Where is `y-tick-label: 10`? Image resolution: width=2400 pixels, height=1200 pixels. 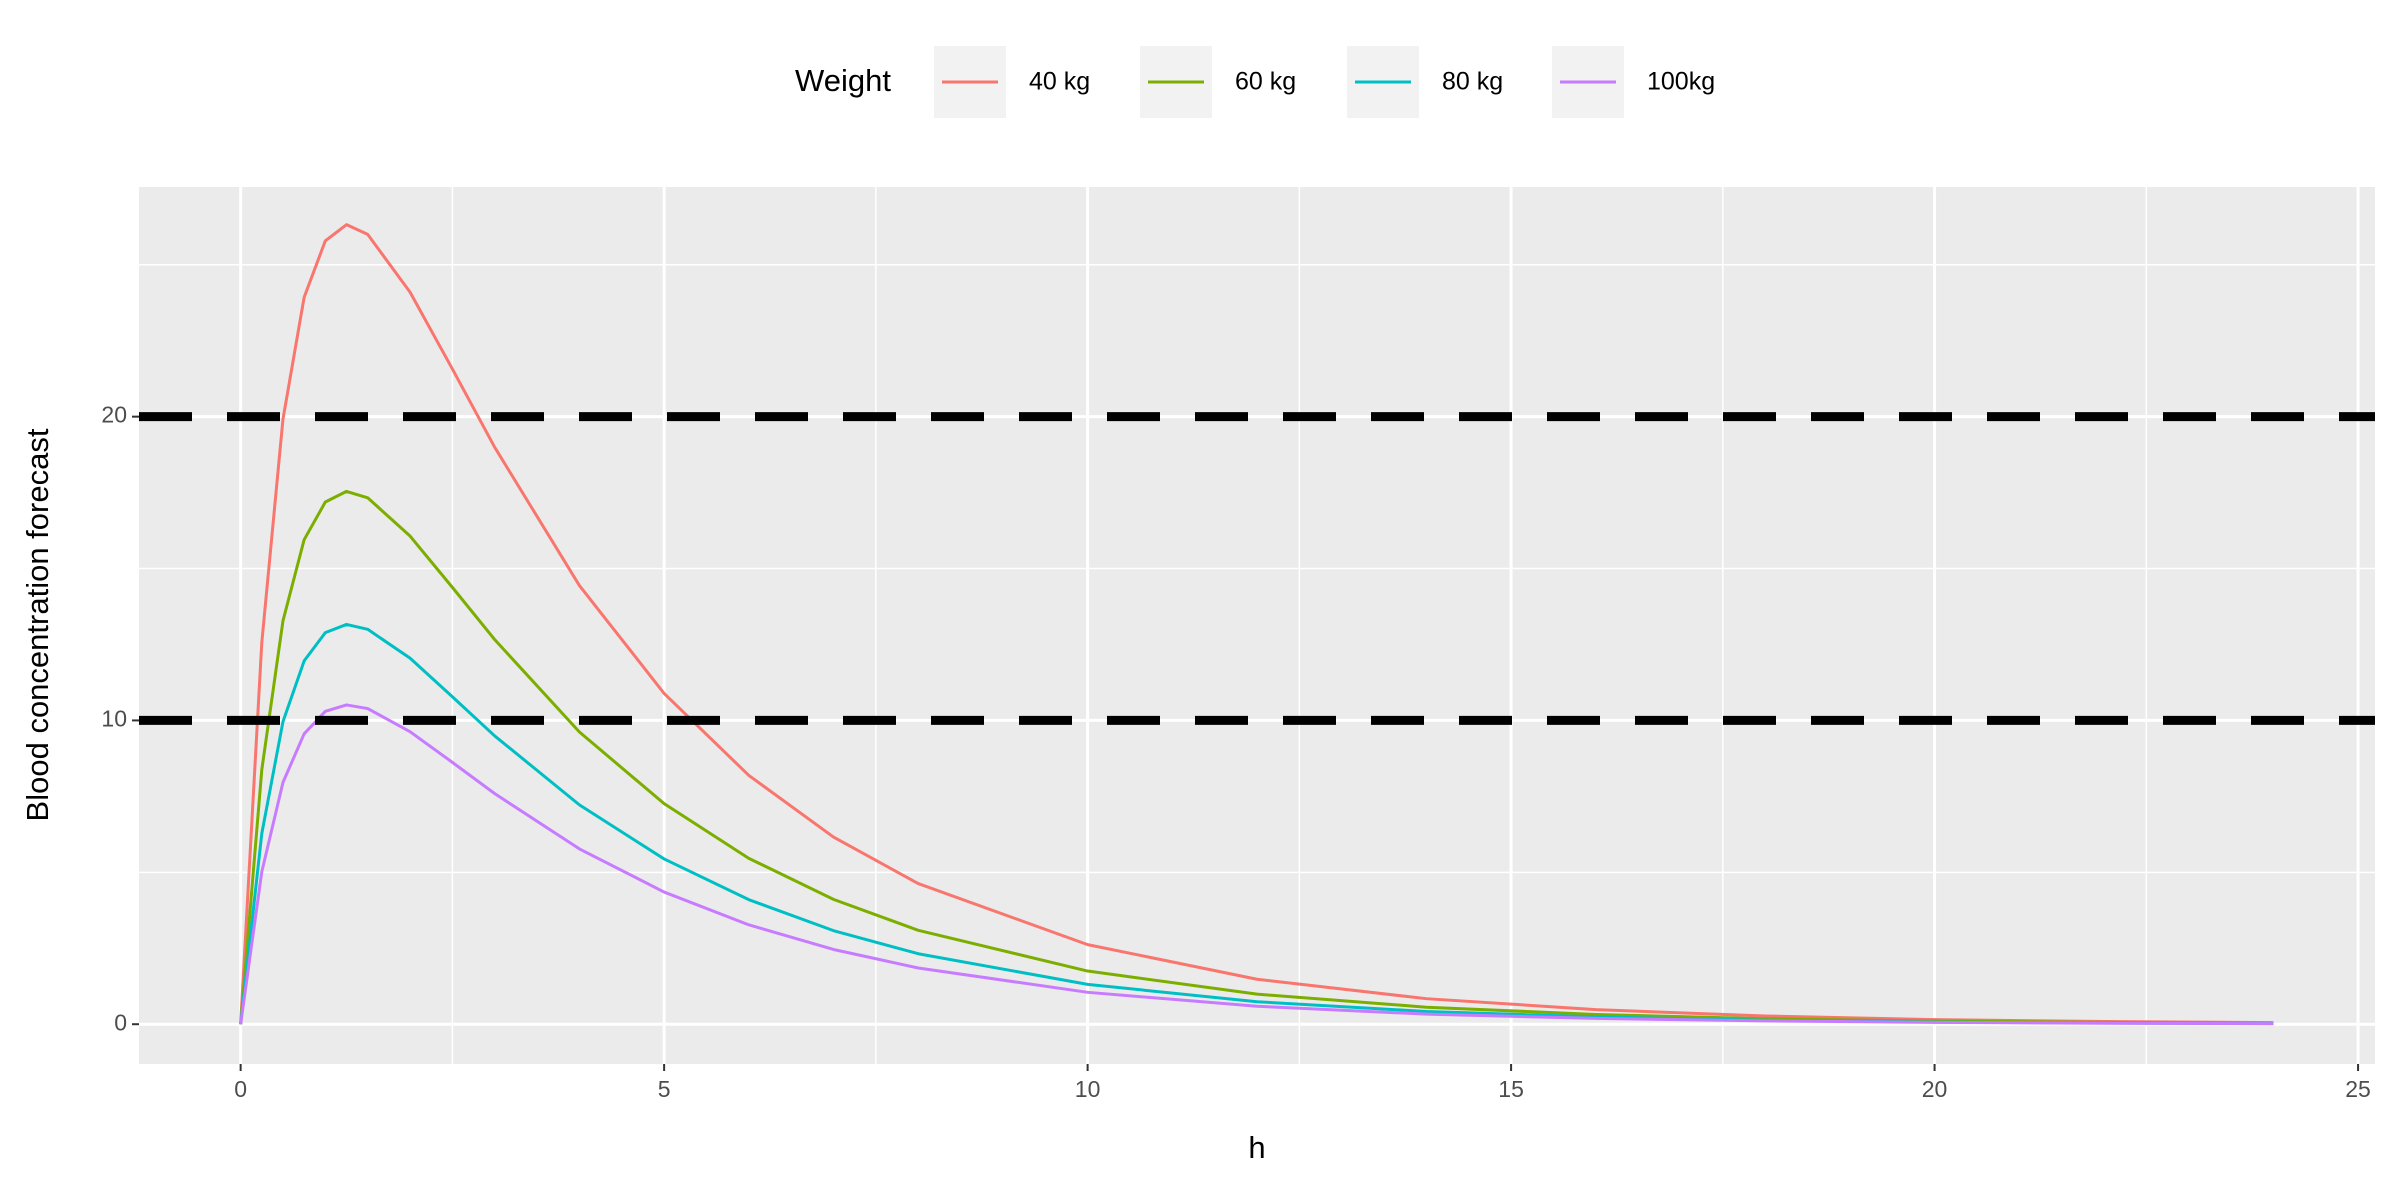
y-tick-label: 10 is located at coordinates (114, 719).